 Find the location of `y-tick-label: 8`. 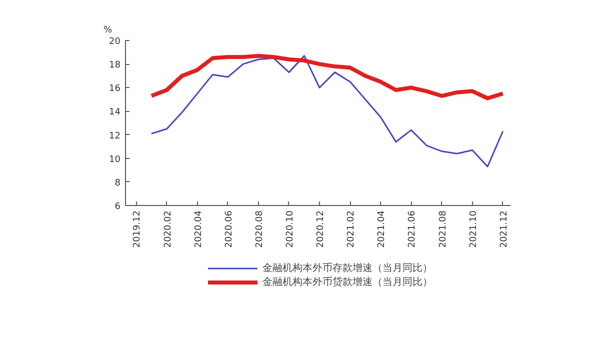

y-tick-label: 8 is located at coordinates (117, 183).